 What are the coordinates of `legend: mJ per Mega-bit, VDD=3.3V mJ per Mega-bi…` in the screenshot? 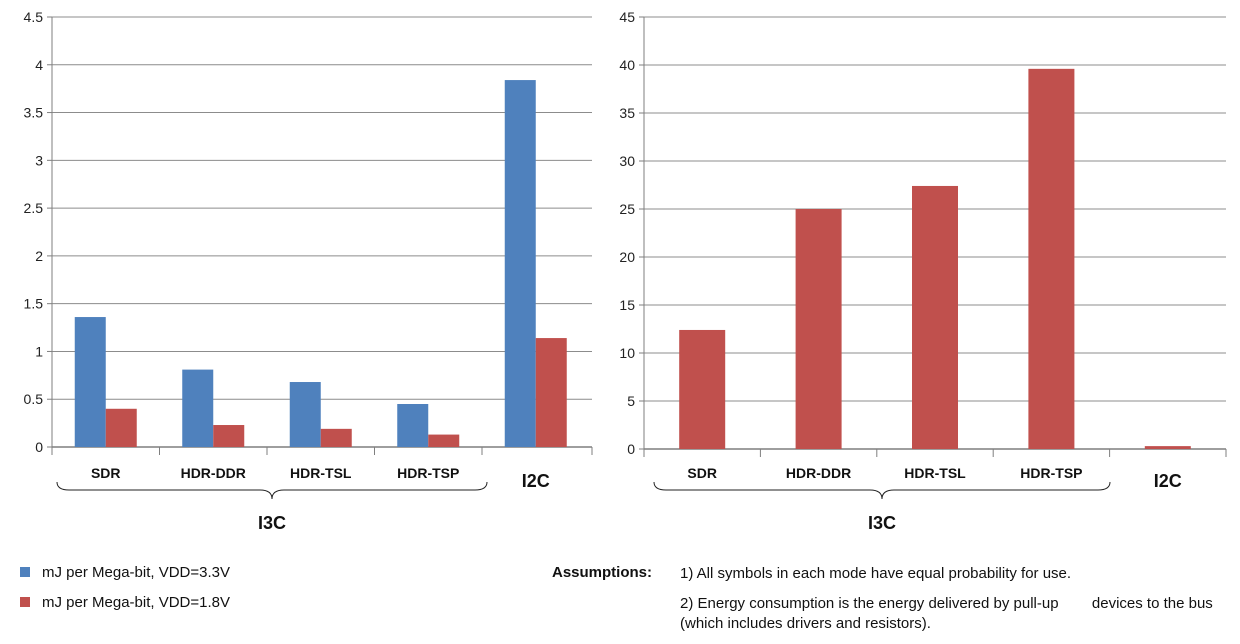 It's located at (125, 592).